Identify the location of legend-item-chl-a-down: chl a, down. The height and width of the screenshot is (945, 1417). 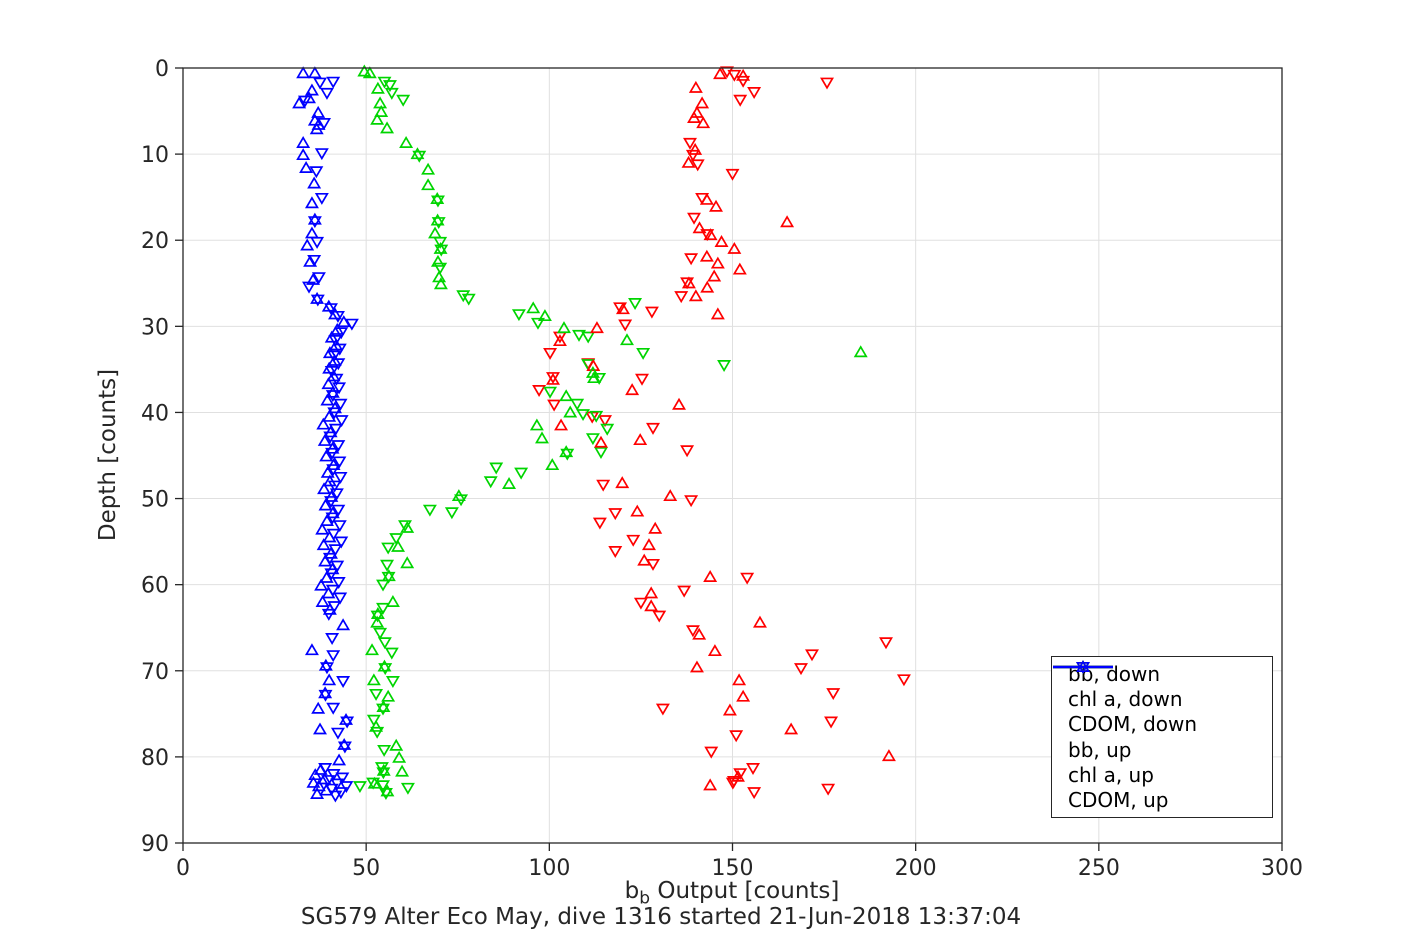
(1162, 686).